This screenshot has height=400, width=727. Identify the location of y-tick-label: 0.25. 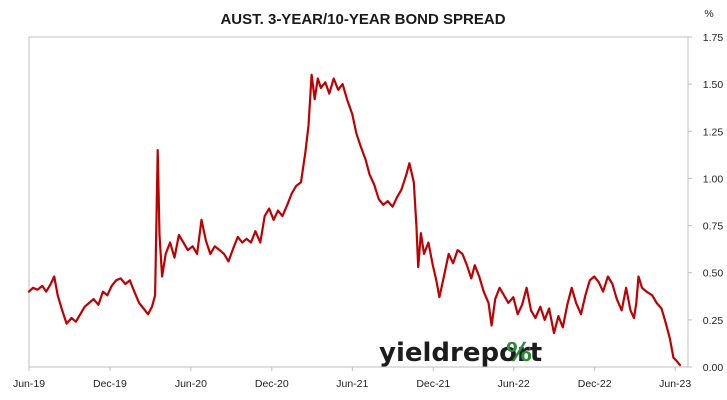
(713, 321).